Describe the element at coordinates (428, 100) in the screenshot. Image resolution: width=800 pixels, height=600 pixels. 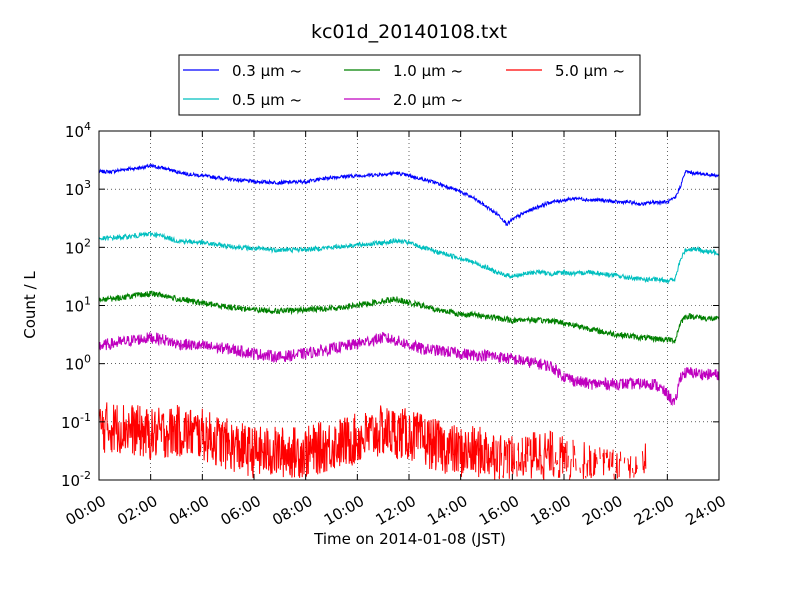
I see `legend-label: 2.0 μm ~` at that location.